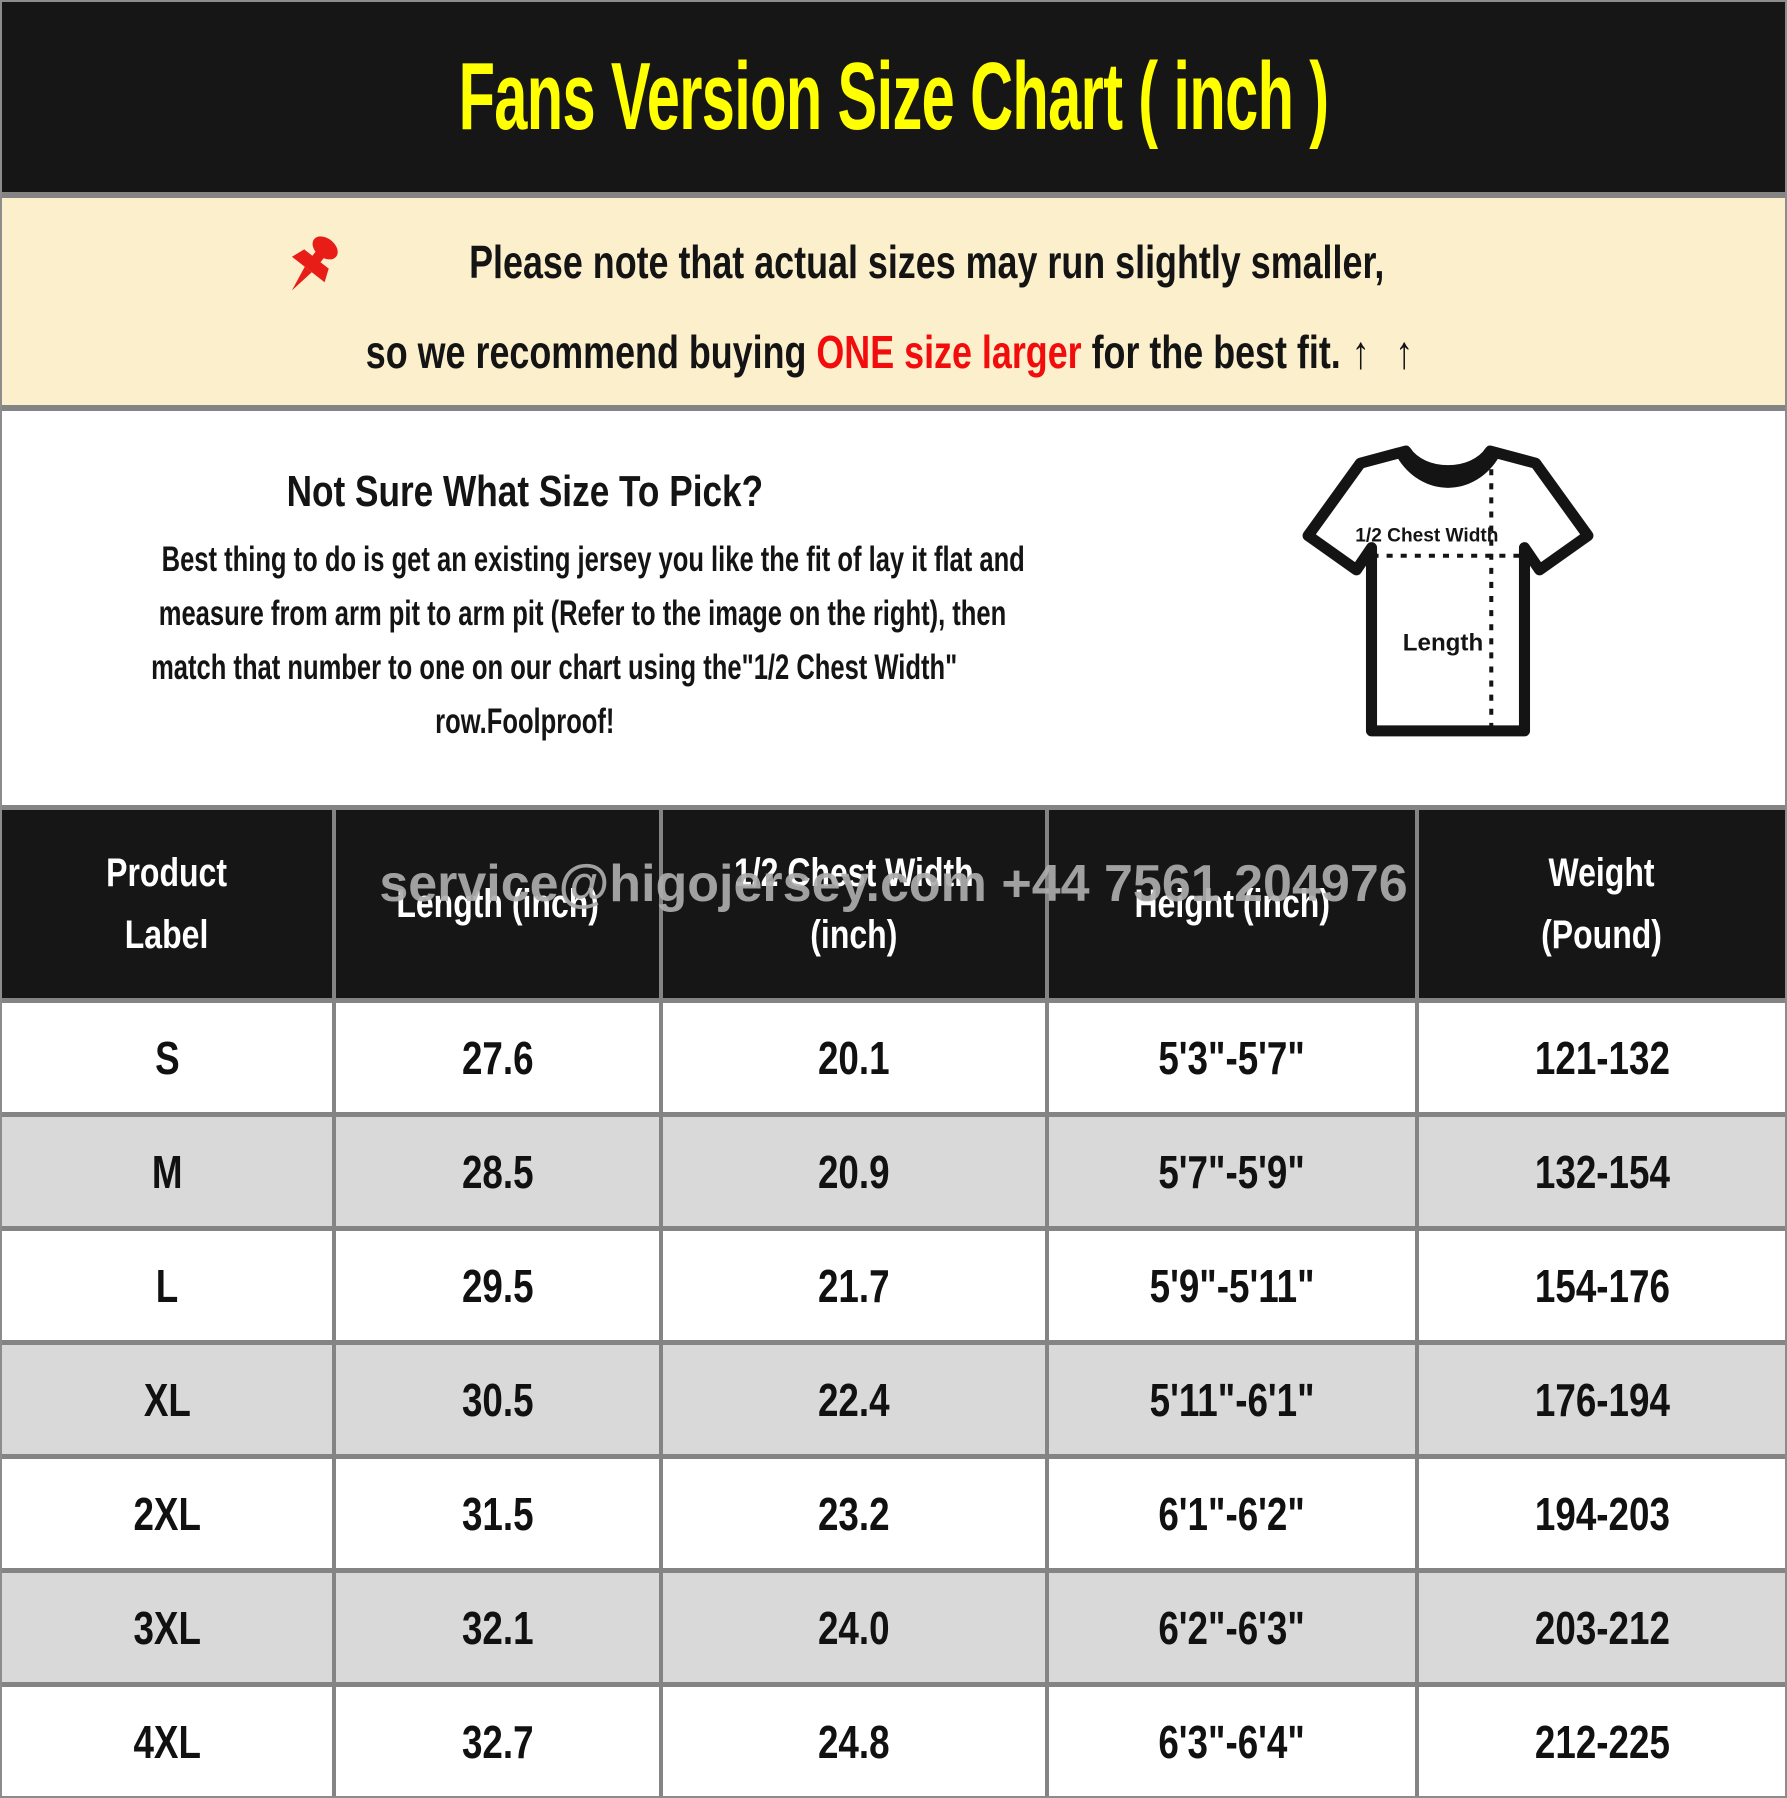 The image size is (1787, 1798). What do you see at coordinates (591, 351) in the screenshot?
I see `note-text-2-prefix: so we recommend buying` at bounding box center [591, 351].